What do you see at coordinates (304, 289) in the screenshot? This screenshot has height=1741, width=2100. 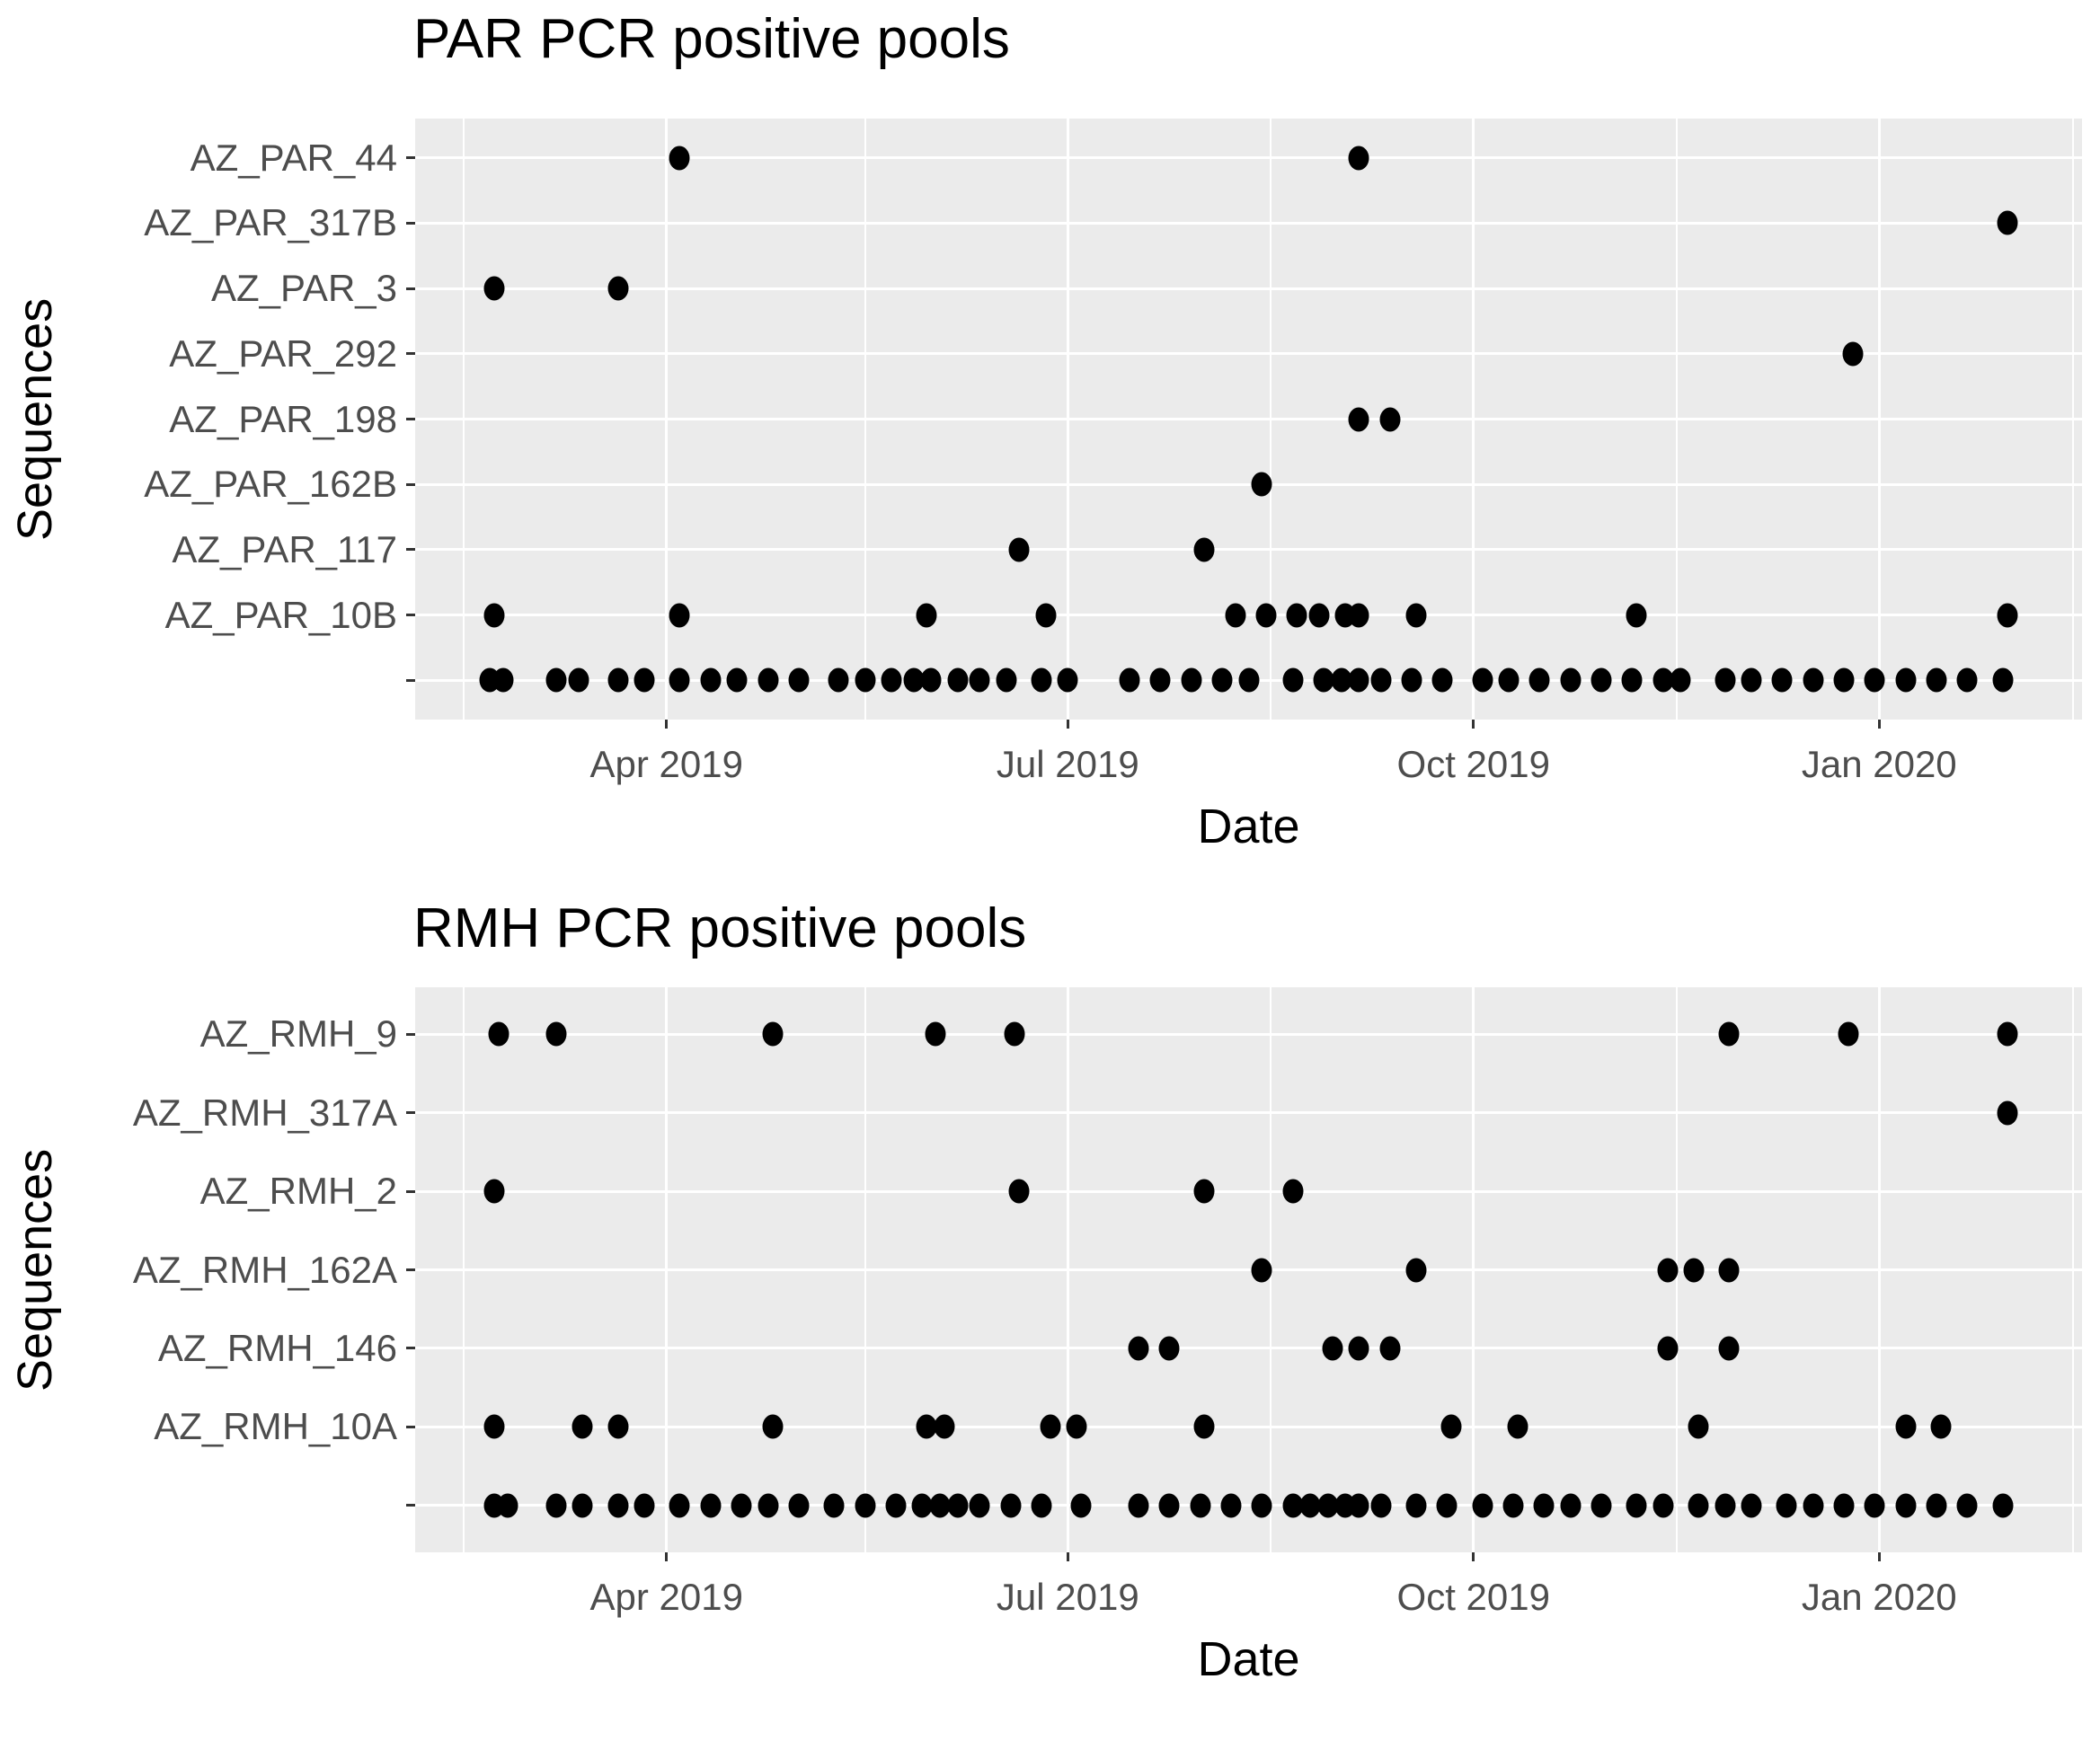 I see `y-axis-label: AZ_PAR_3` at bounding box center [304, 289].